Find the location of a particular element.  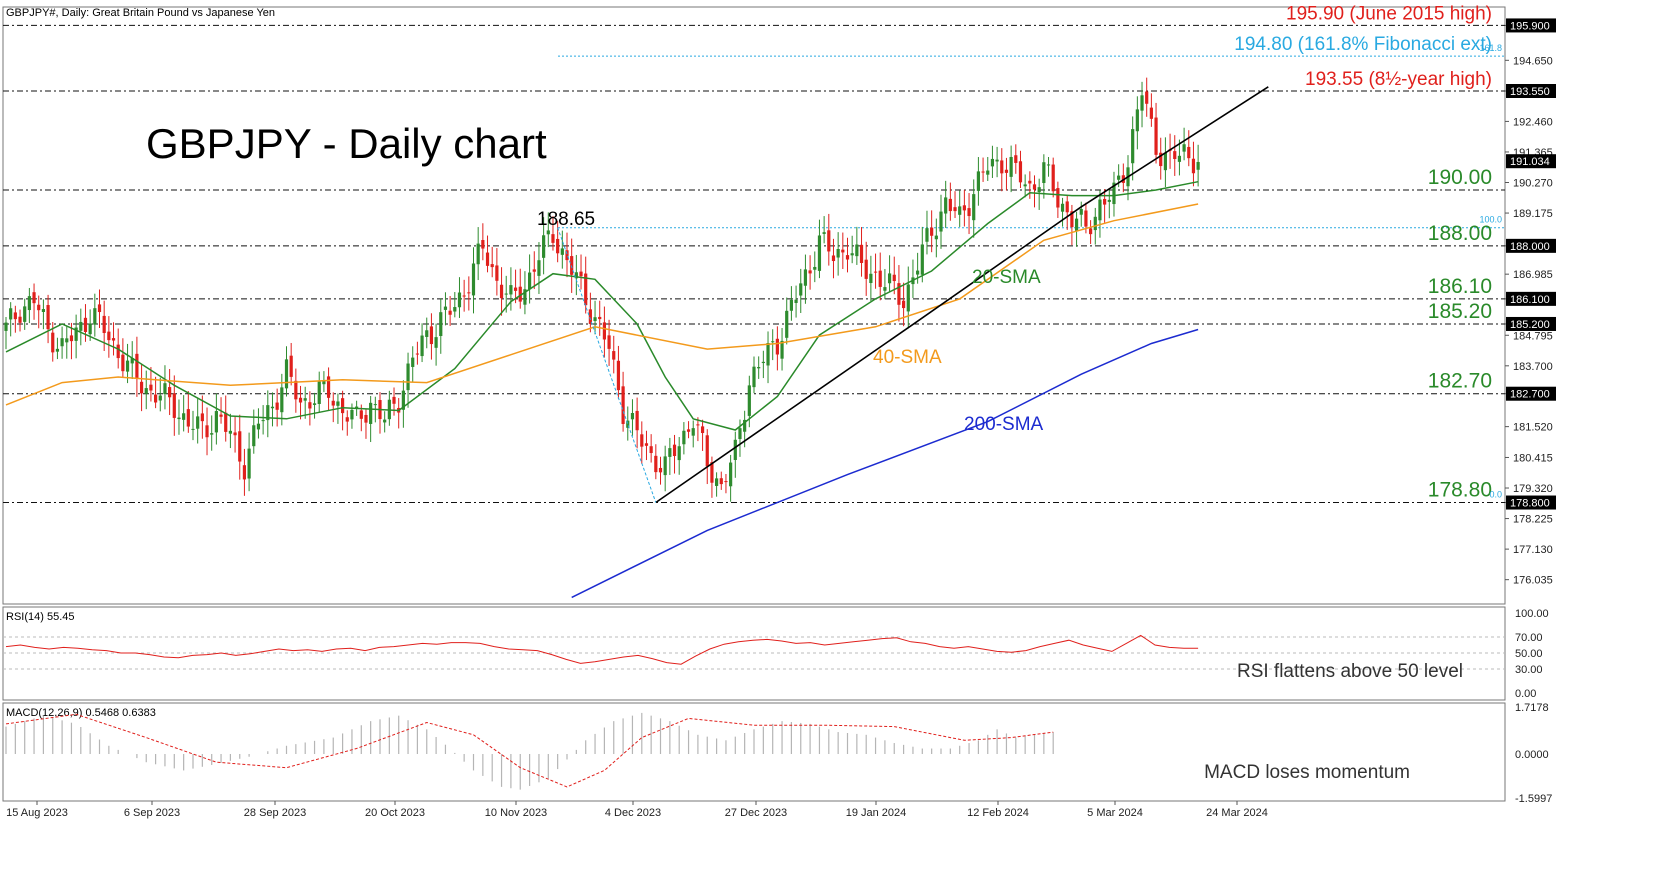

level-label: 193.55 (8½-year high) is located at coordinates (1398, 79).